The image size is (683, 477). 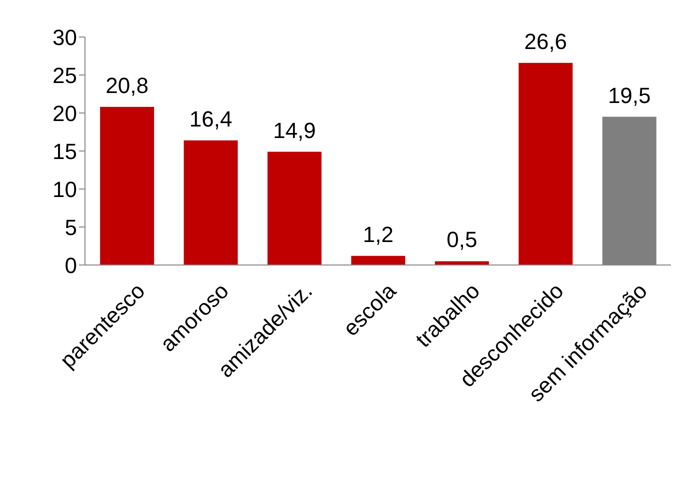 I want to click on data-label: 0,5, so click(x=462, y=239).